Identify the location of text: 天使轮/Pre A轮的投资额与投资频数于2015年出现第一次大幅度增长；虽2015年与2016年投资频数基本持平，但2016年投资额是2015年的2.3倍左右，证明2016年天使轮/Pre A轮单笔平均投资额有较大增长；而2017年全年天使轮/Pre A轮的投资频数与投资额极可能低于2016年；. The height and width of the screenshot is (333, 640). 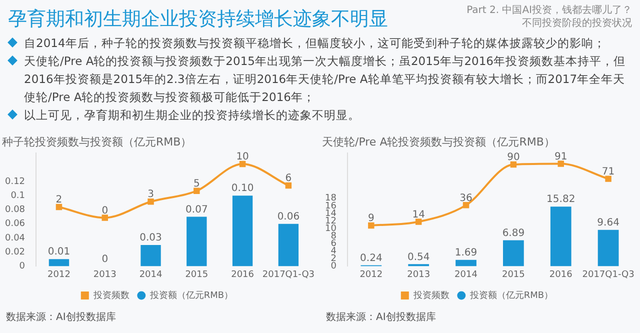
(325, 79).